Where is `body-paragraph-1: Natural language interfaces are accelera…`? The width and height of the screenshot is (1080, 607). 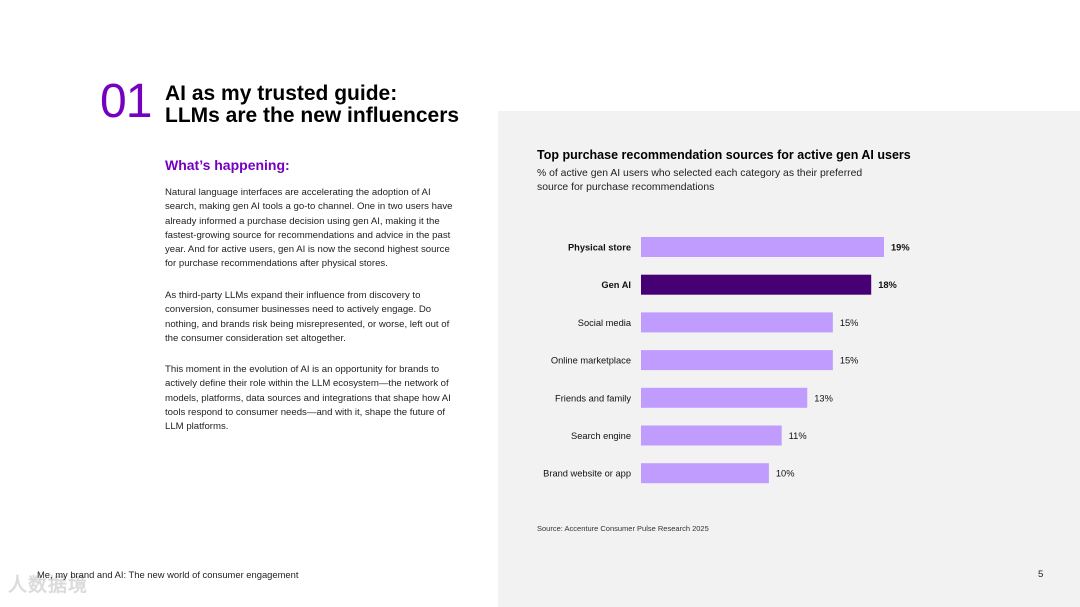
body-paragraph-1: Natural language interfaces are accelera… is located at coordinates (309, 228).